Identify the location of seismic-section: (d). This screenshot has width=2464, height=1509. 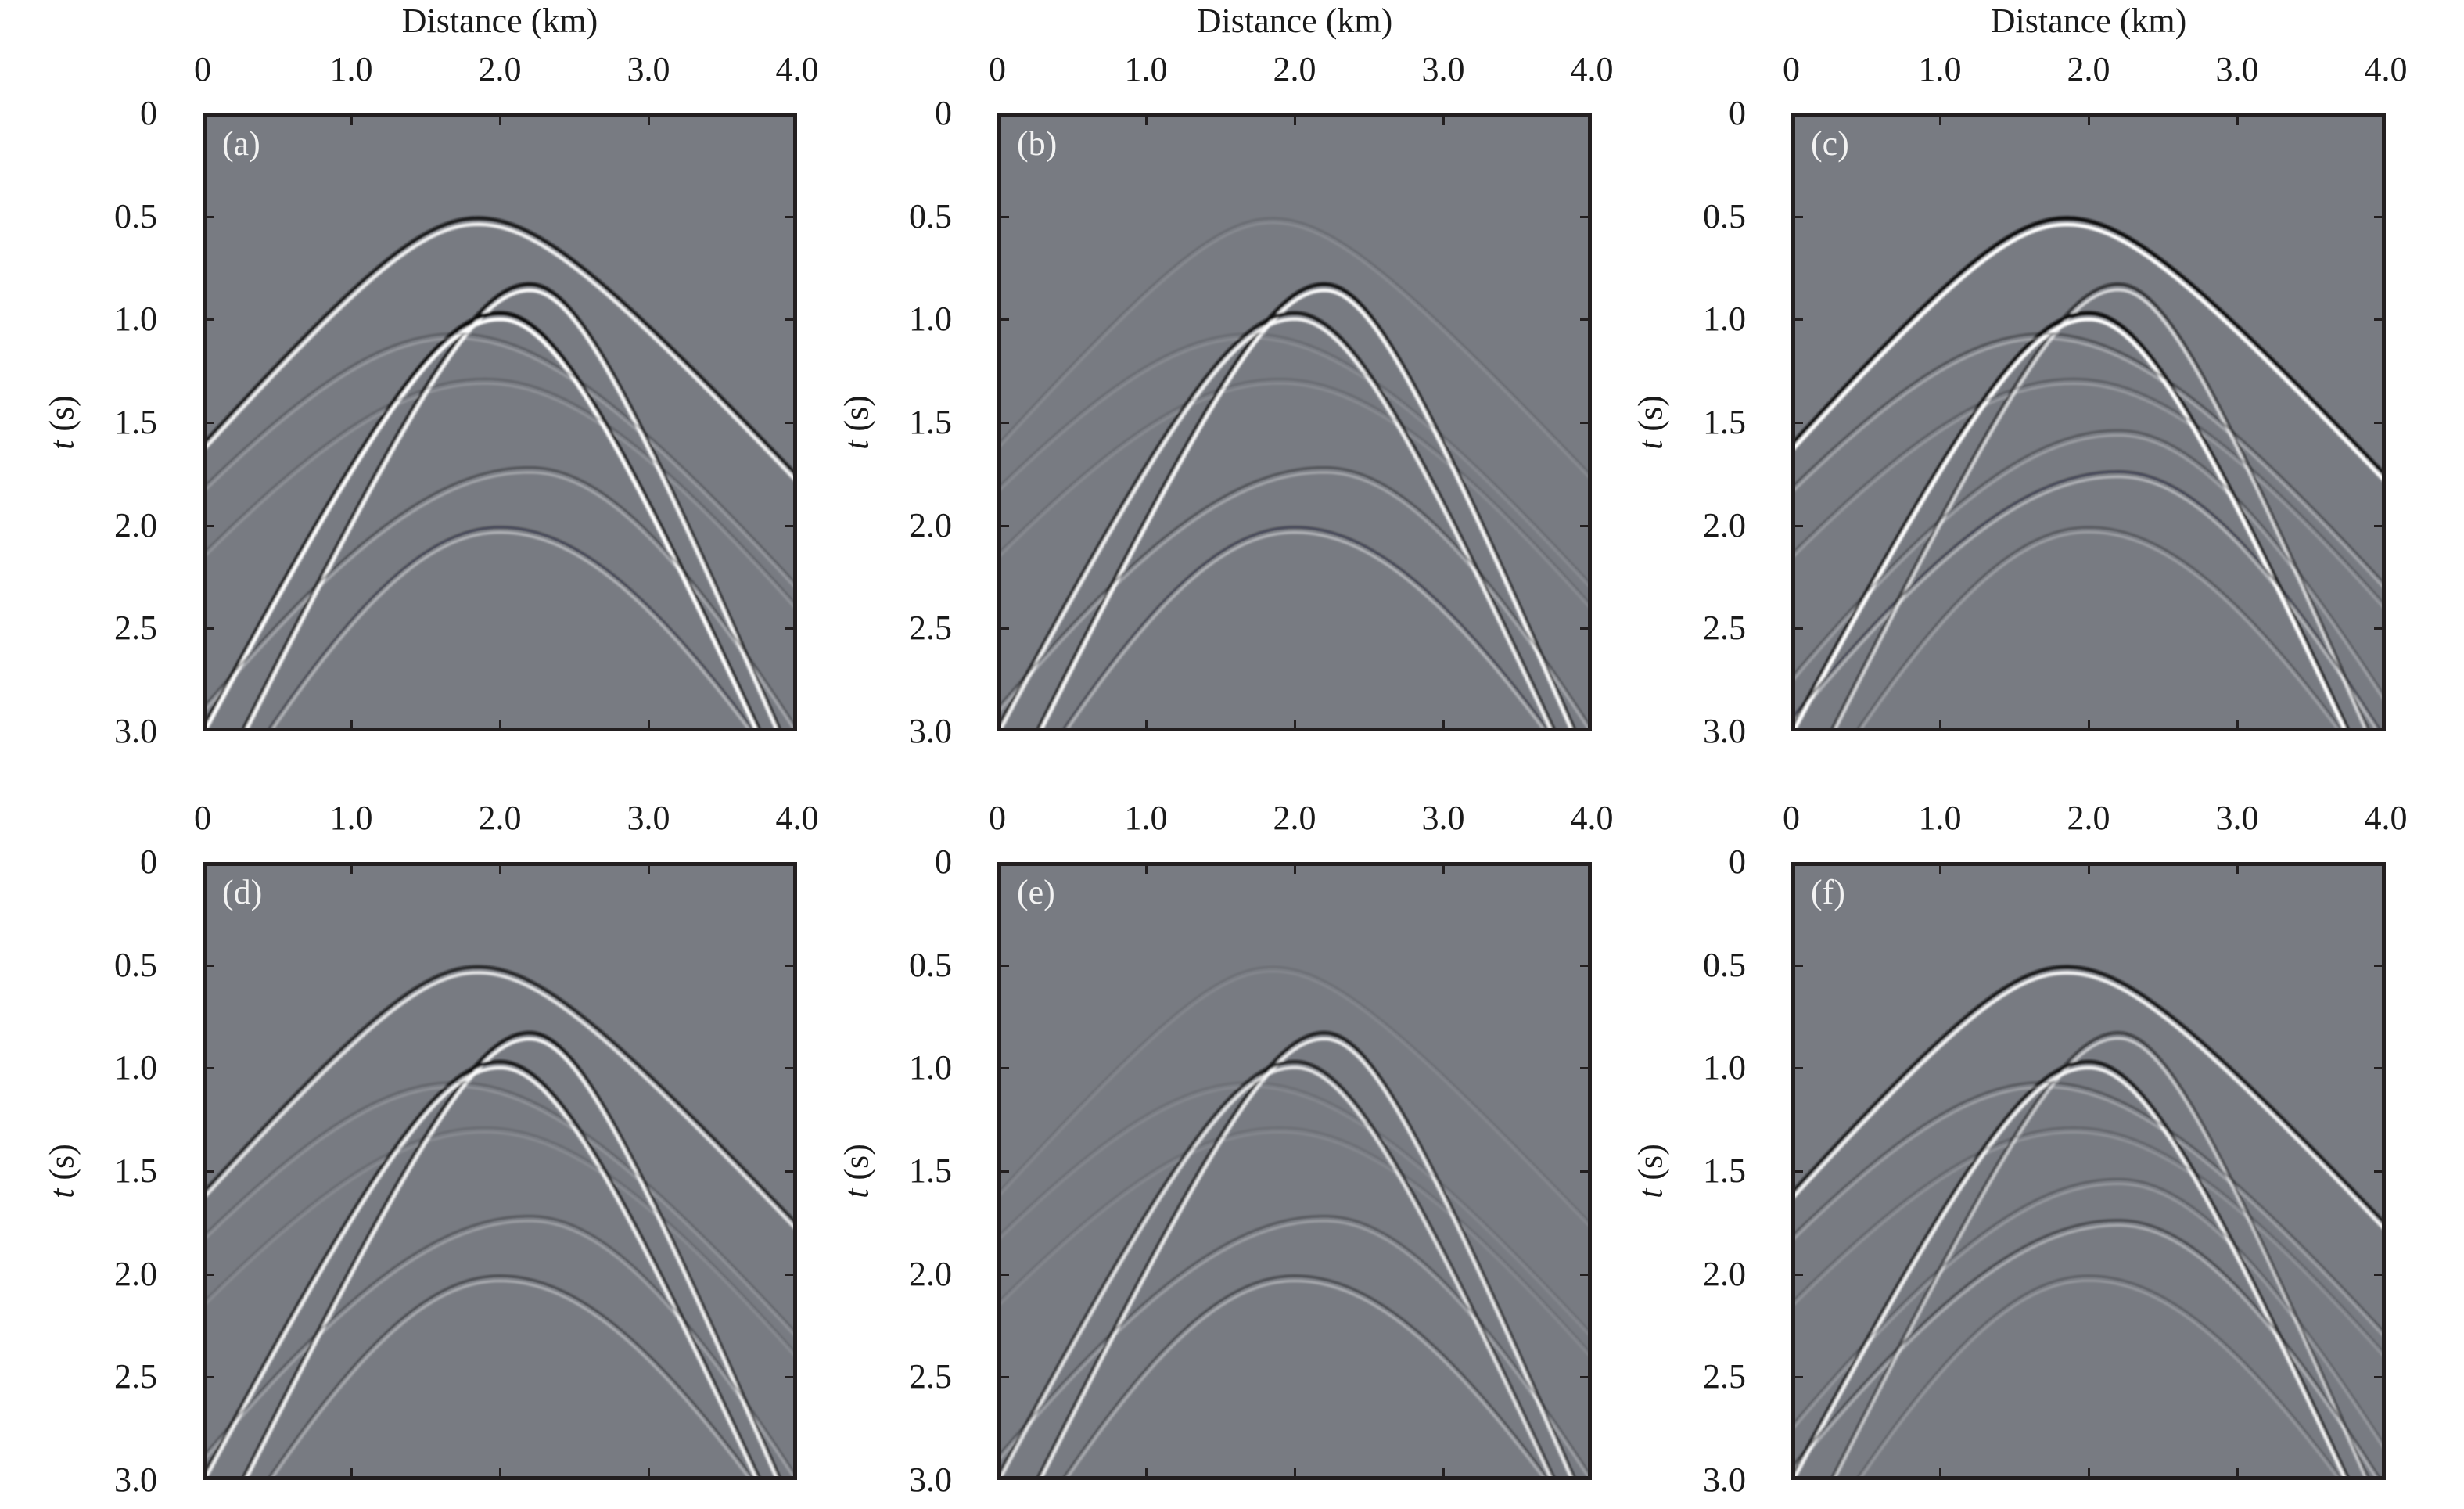
(500, 1171).